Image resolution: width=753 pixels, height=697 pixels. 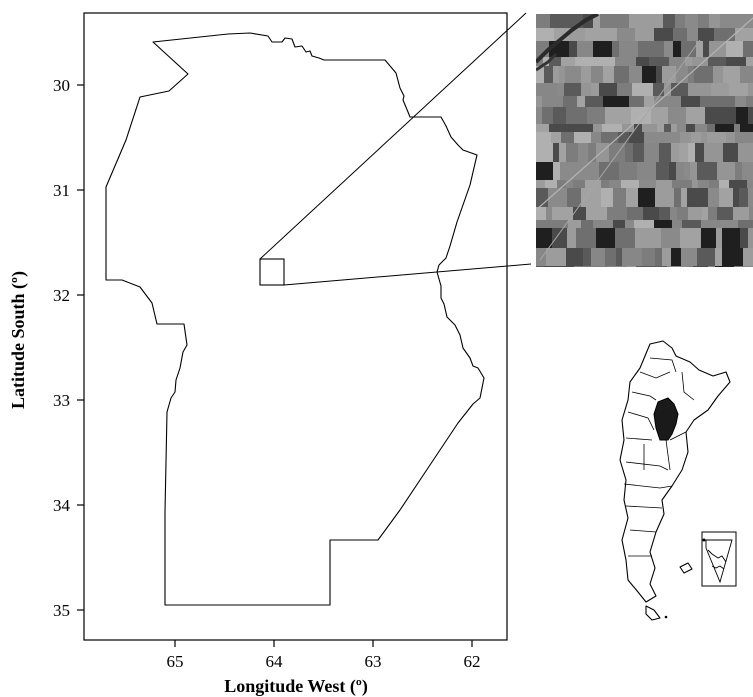 I want to click on y-axis-ticks, so click(x=80, y=347).